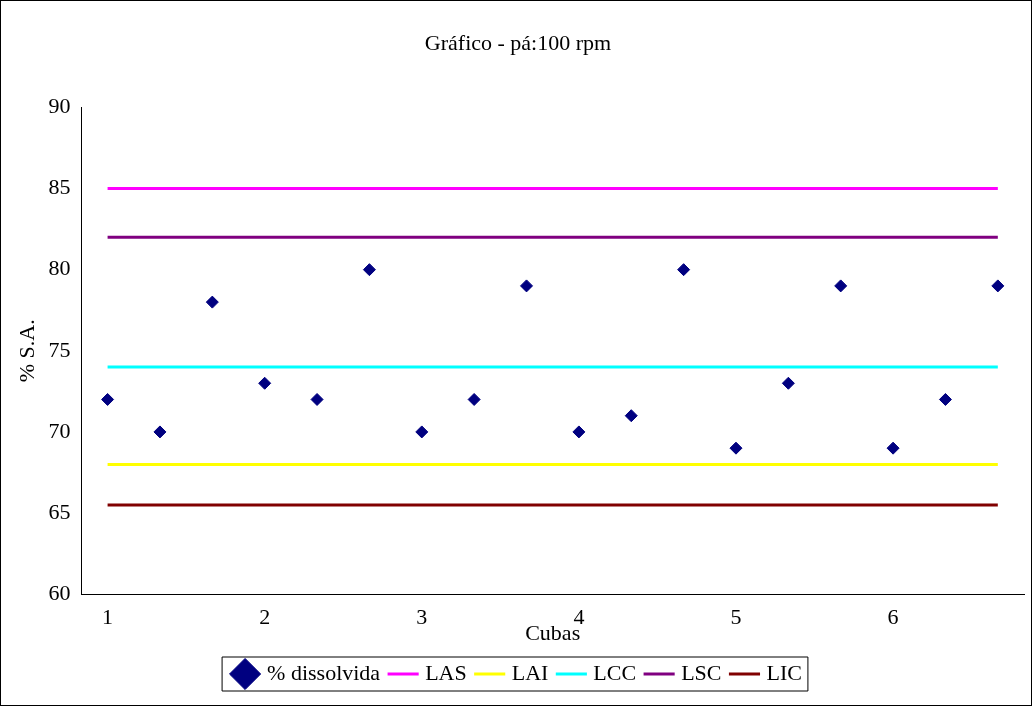 Image resolution: width=1032 pixels, height=706 pixels. I want to click on legend-label: LCC, so click(615, 672).